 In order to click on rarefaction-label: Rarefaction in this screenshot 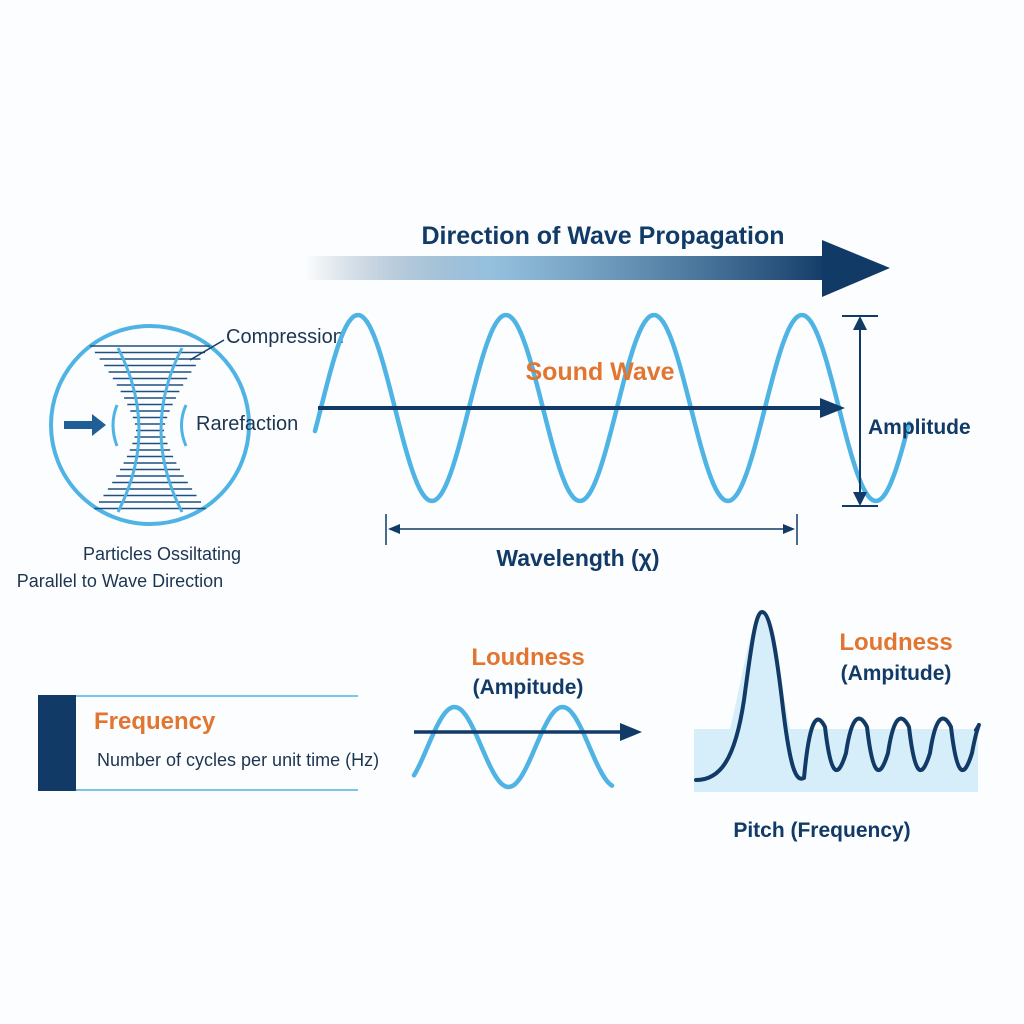, I will do `click(247, 424)`.